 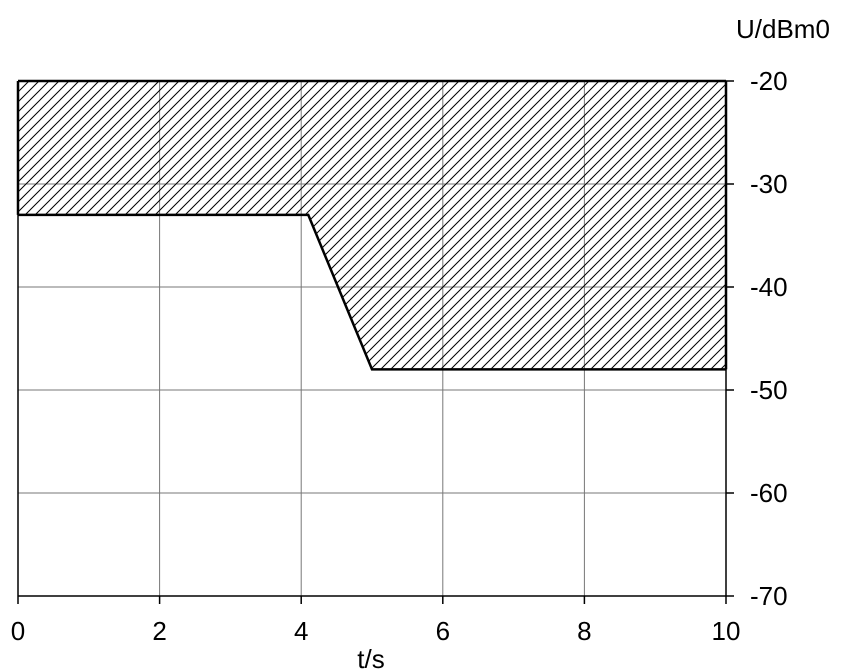 I want to click on y-tick-label-3: -50, so click(x=769, y=390).